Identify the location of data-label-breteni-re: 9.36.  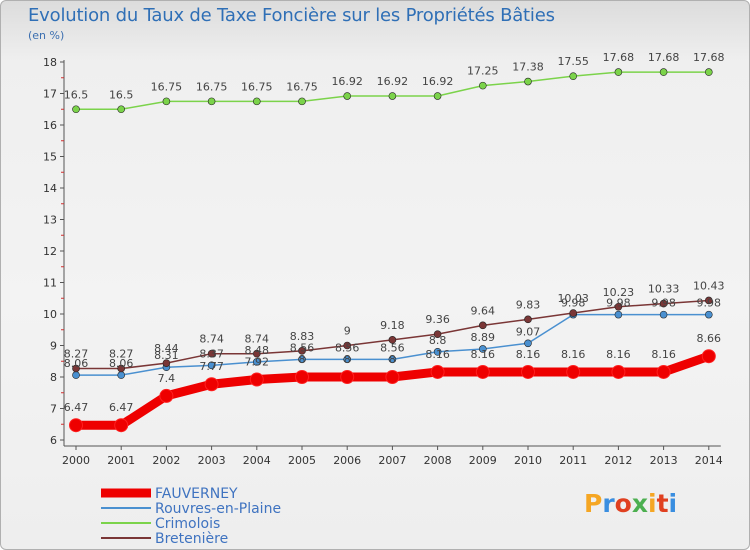
(437, 319).